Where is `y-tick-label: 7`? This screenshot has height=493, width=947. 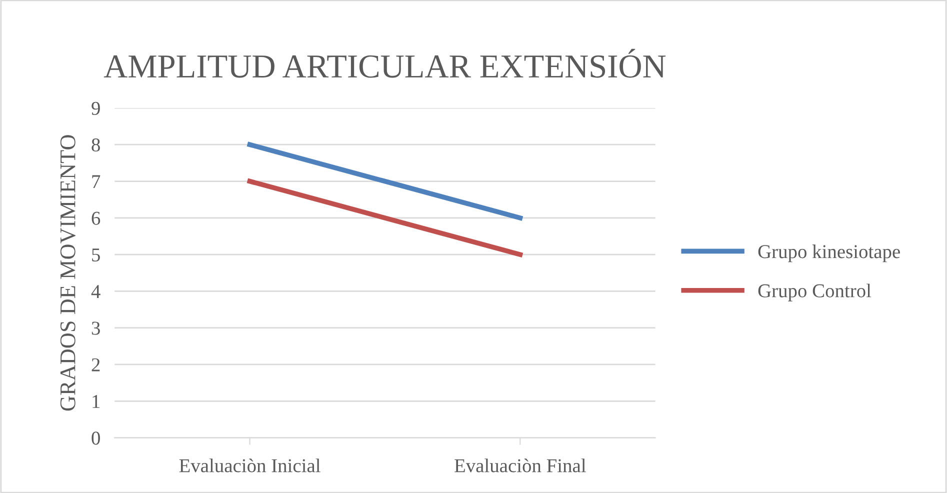
y-tick-label: 7 is located at coordinates (96, 181).